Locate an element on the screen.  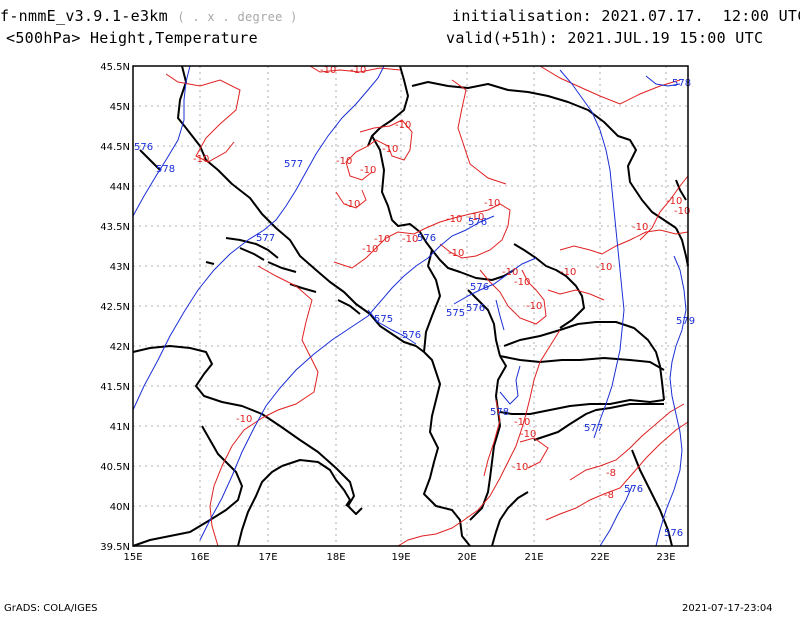
lon-label: 19E is located at coordinates (400, 557).